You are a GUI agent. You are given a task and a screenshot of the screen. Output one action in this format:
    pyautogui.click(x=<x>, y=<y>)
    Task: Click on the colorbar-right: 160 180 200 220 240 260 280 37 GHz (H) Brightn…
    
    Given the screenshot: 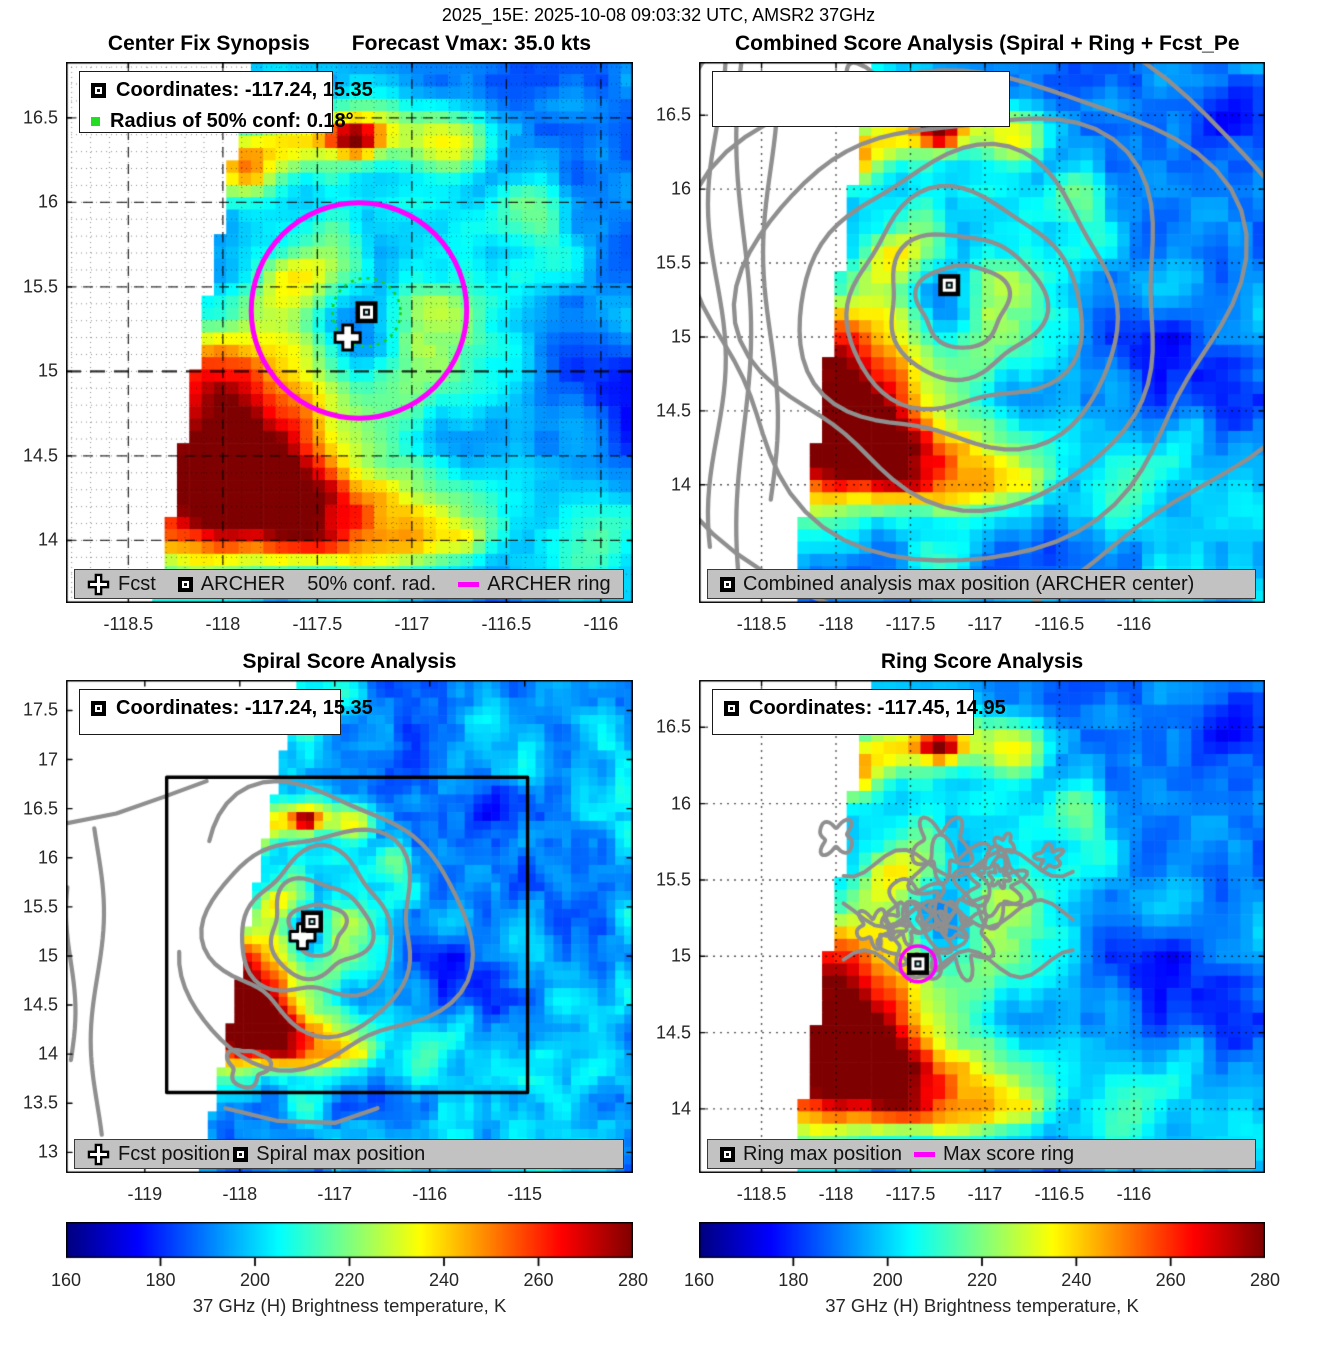 What is the action you would take?
    pyautogui.click(x=982, y=1272)
    